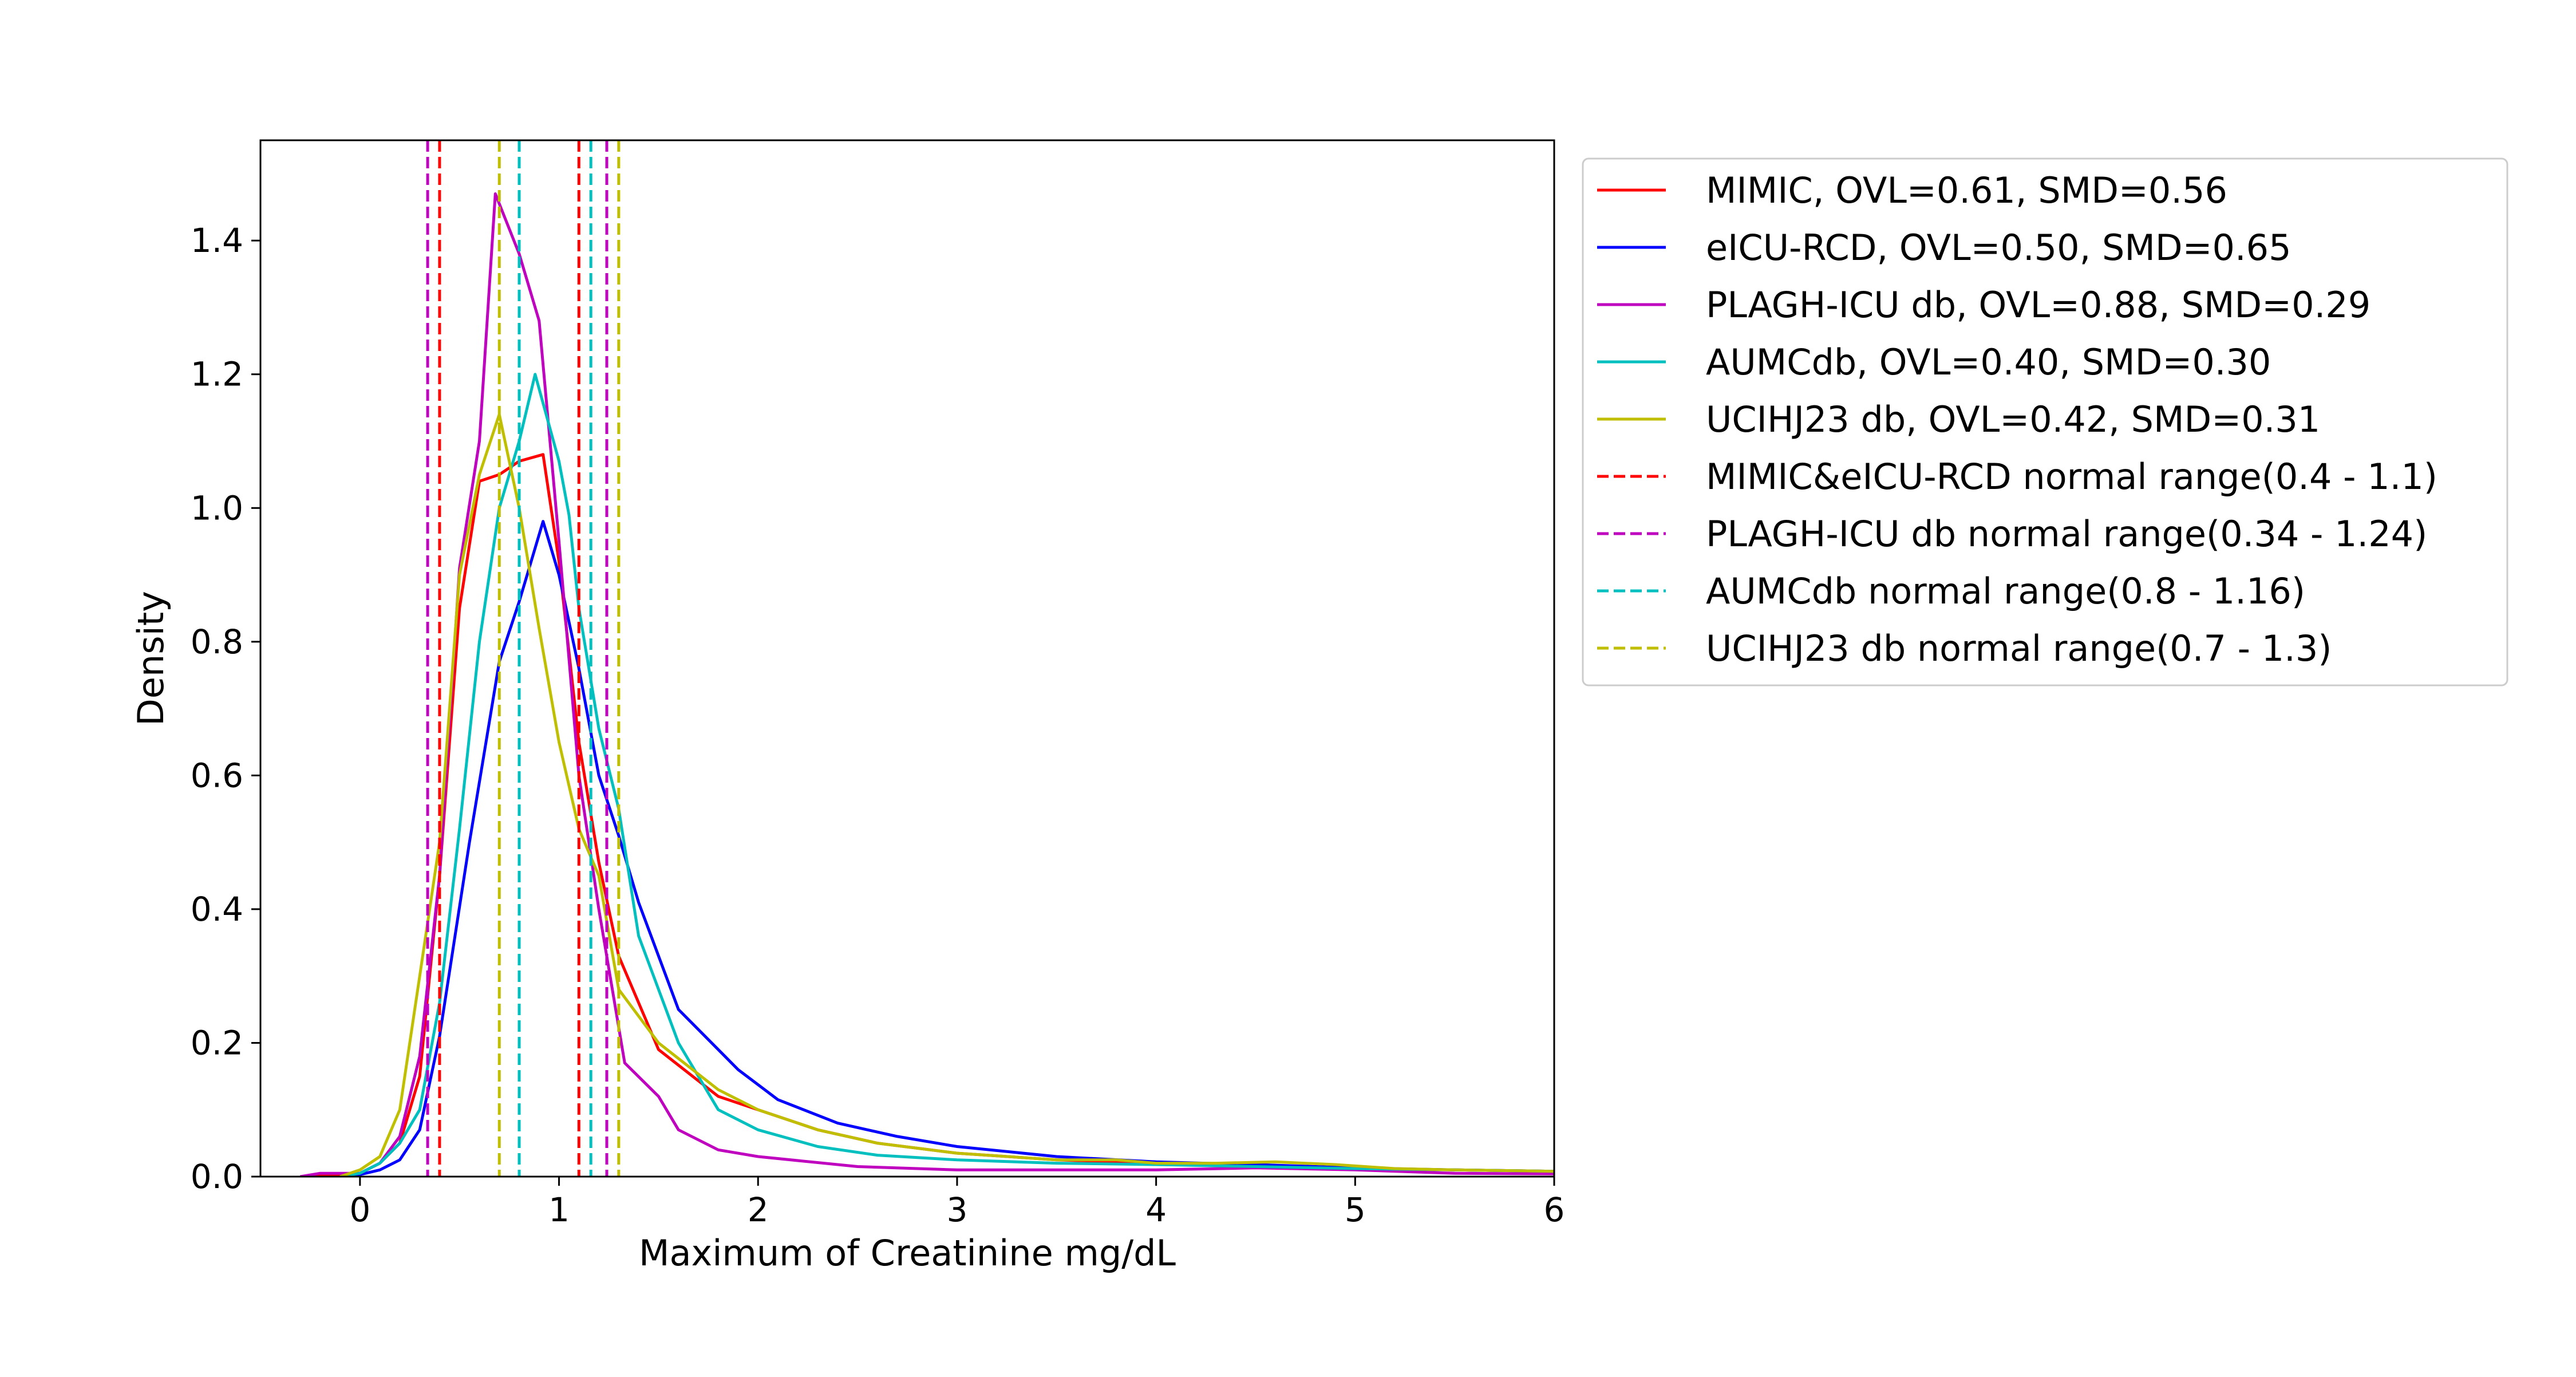 Image resolution: width=2576 pixels, height=1377 pixels. I want to click on legend-label: UCIHJ23 db normal range(0.7 - 1.3), so click(2019, 648).